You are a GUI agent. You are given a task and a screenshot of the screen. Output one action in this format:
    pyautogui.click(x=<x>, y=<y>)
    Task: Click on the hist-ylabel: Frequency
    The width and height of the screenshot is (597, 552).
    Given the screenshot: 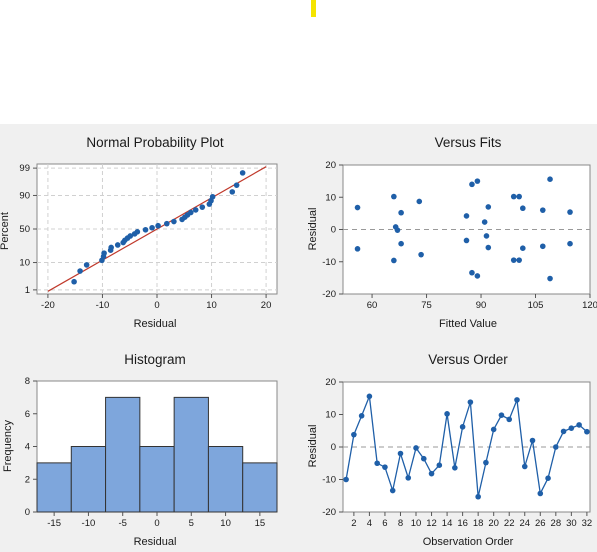 What is the action you would take?
    pyautogui.click(x=8, y=446)
    